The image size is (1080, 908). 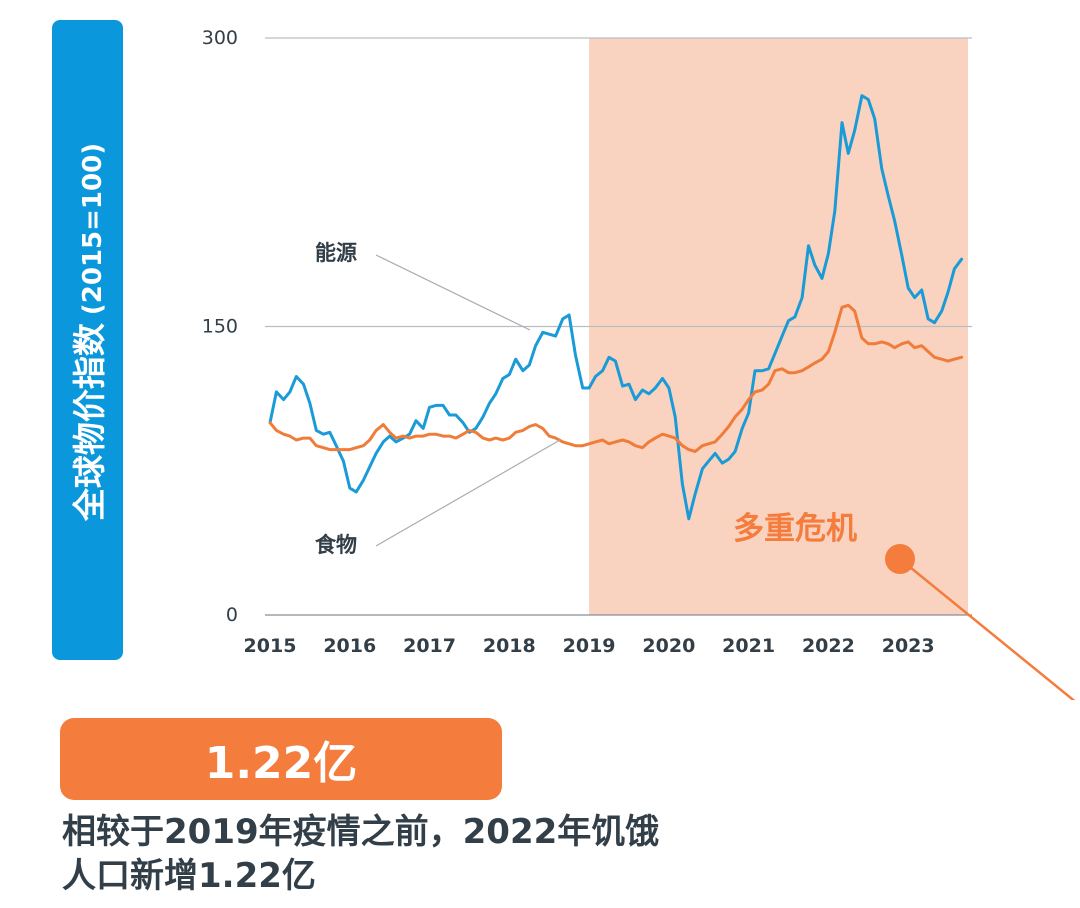 I want to click on x-tick-label-2021: 2021, so click(x=748, y=646).